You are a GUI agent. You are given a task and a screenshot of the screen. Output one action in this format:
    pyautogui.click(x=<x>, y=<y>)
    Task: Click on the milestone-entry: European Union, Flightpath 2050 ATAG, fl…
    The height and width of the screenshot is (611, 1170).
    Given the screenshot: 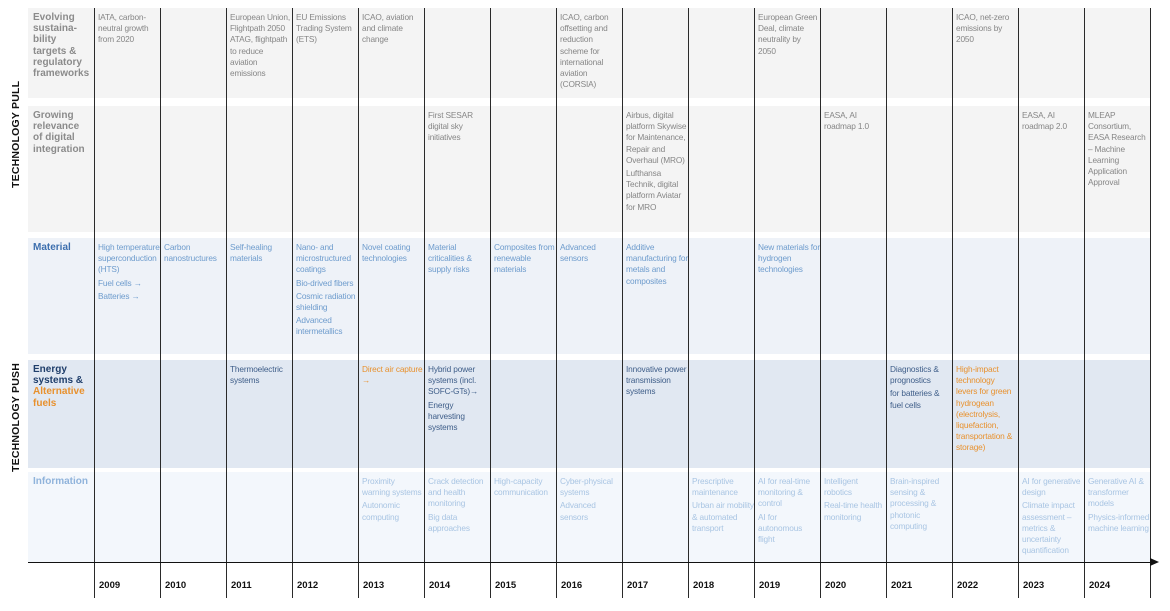 What is the action you would take?
    pyautogui.click(x=260, y=45)
    